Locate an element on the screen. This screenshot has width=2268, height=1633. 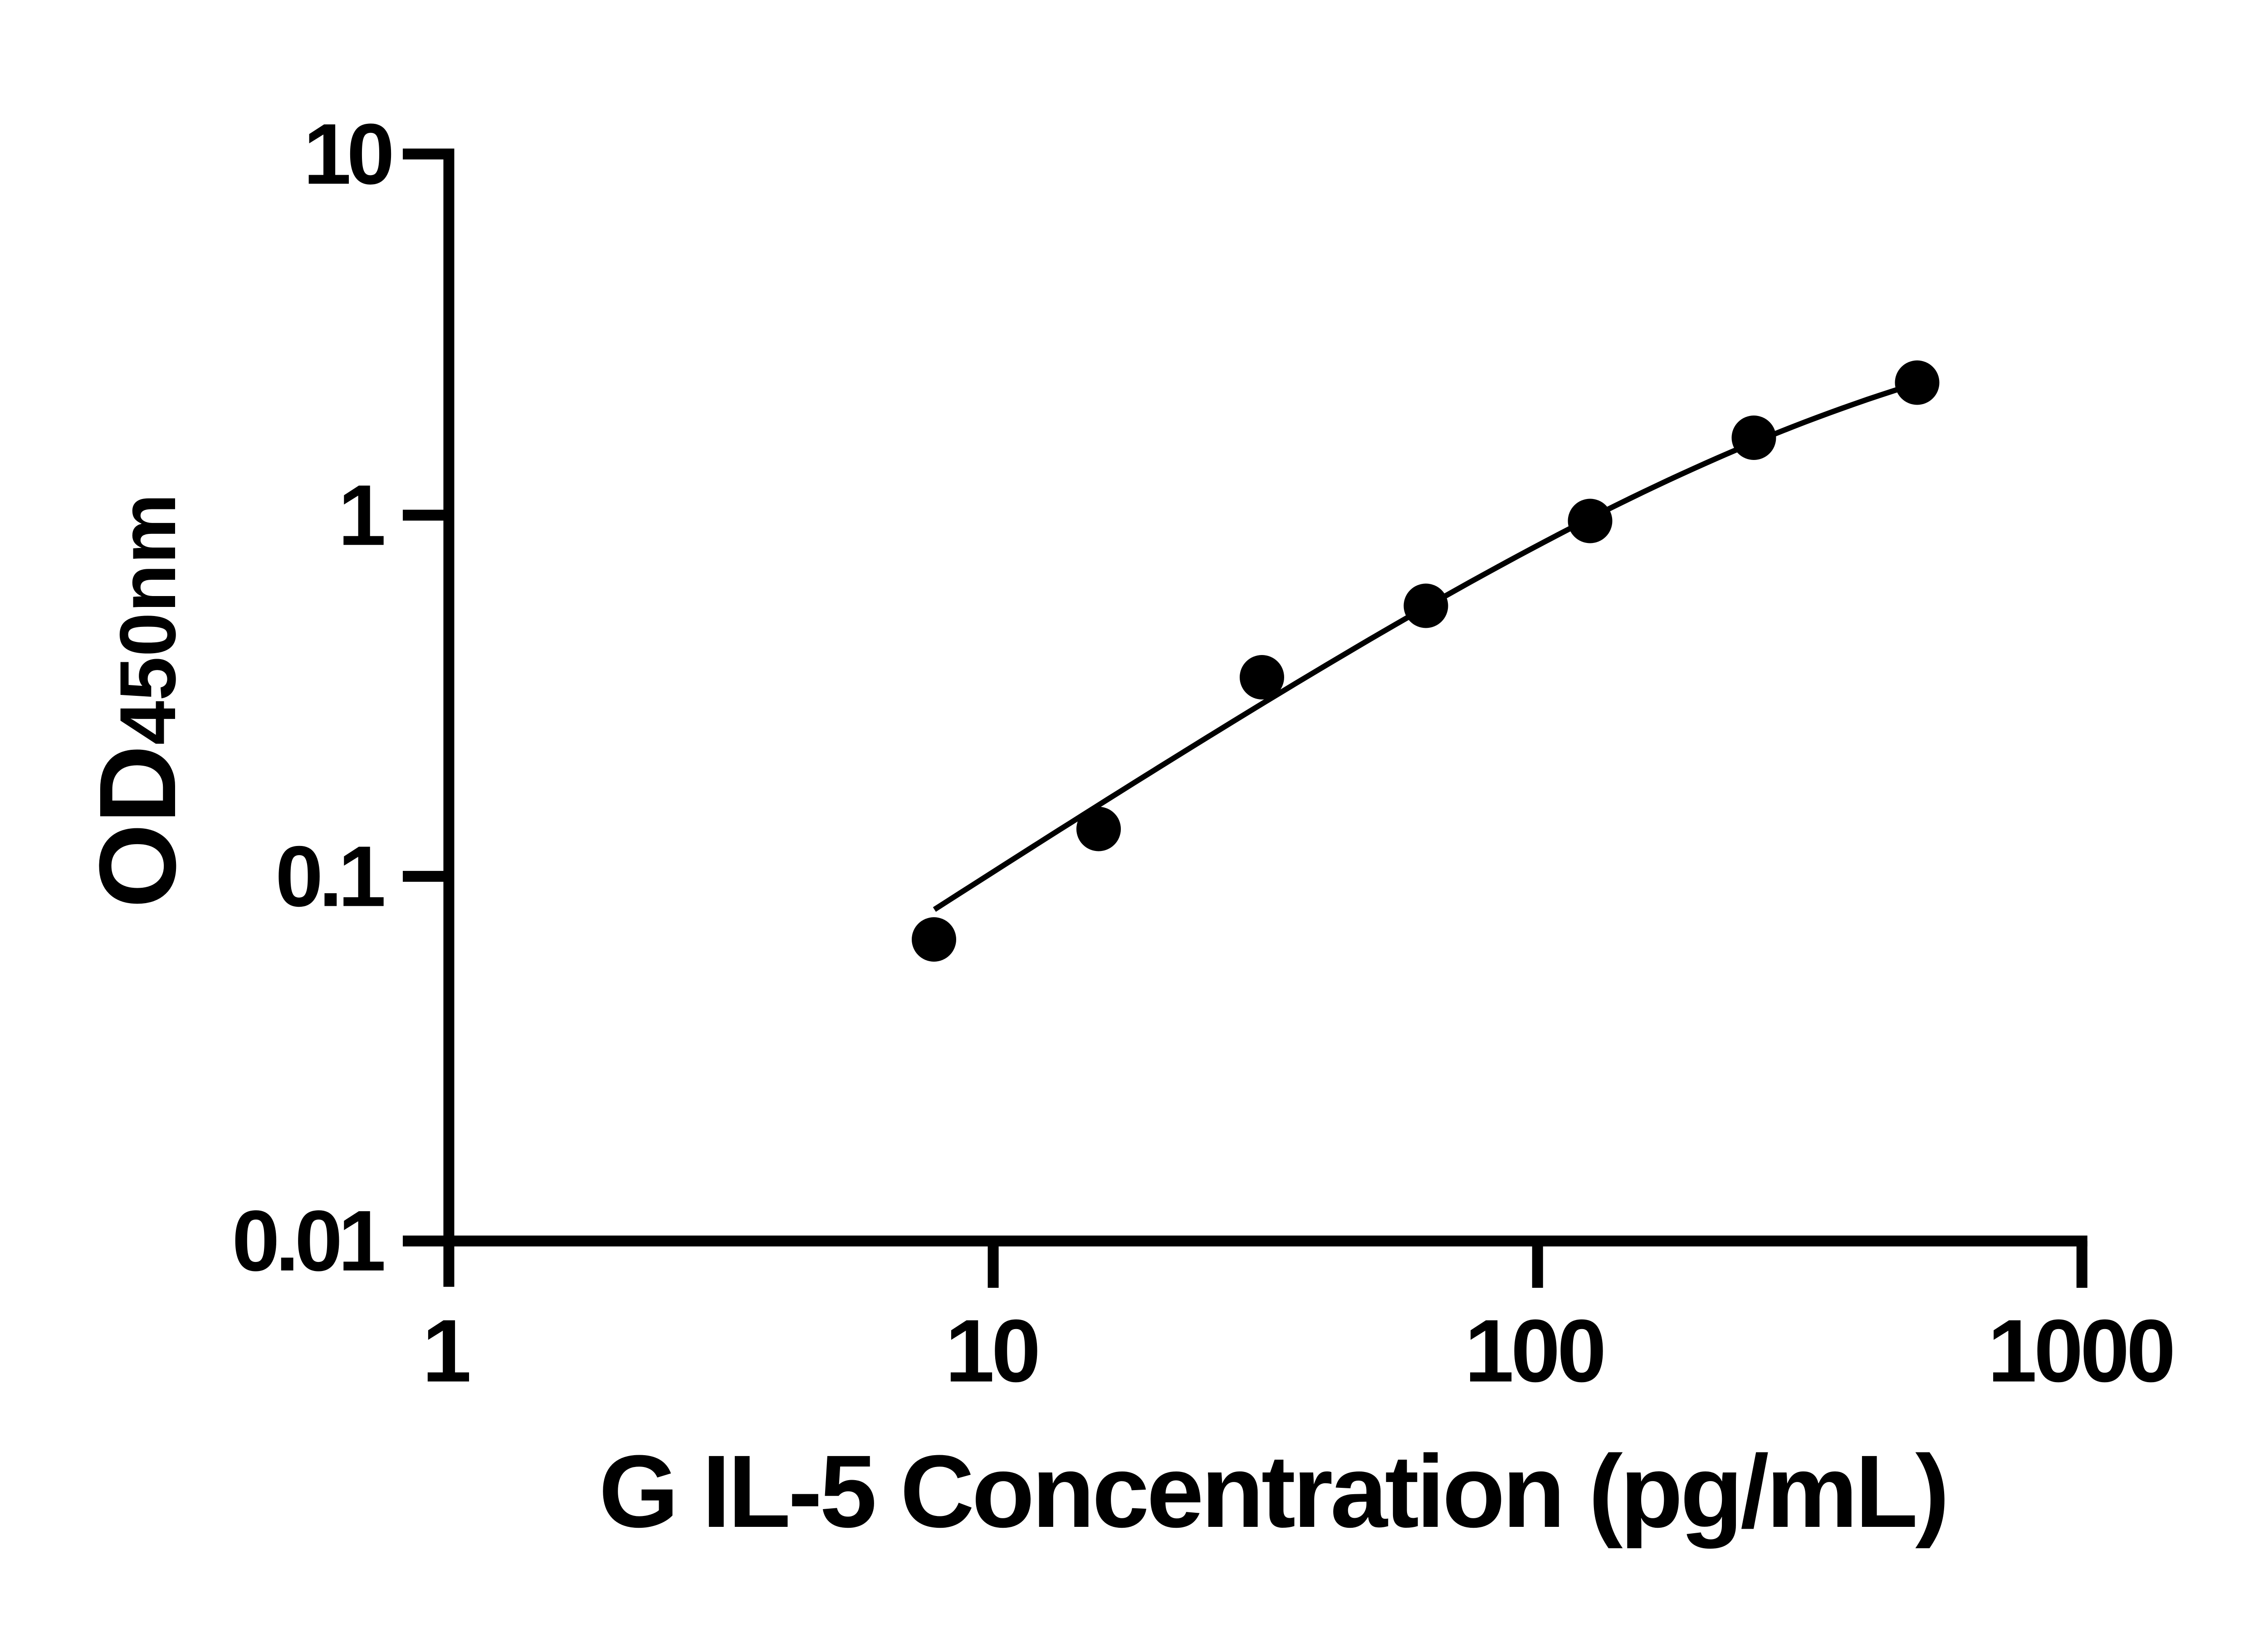
svg-text: 1000 is located at coordinates (2081, 1351).